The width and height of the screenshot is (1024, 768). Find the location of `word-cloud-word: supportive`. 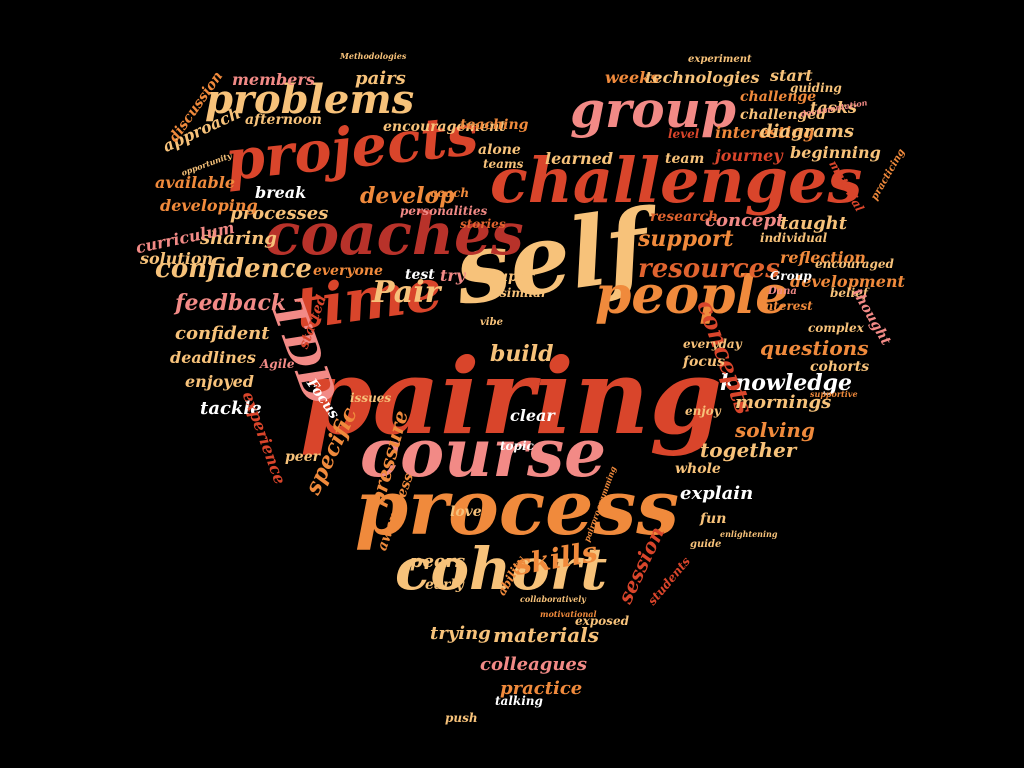

word-cloud-word: supportive is located at coordinates (834, 394).